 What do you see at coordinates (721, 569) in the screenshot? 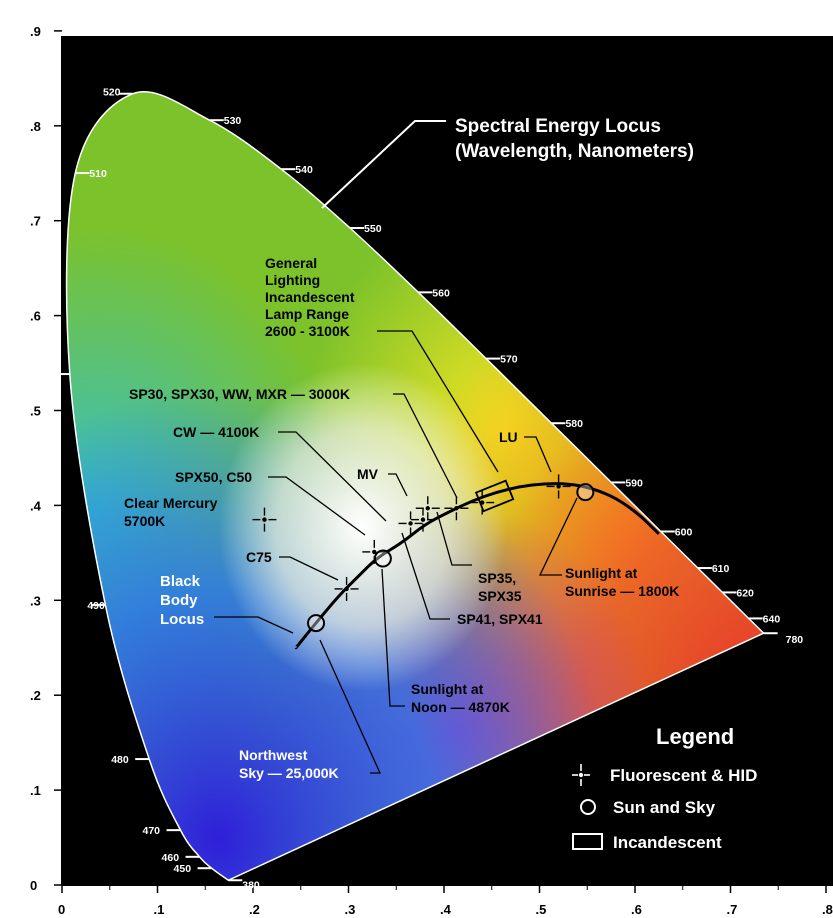
I see `wavelength-label: 610` at bounding box center [721, 569].